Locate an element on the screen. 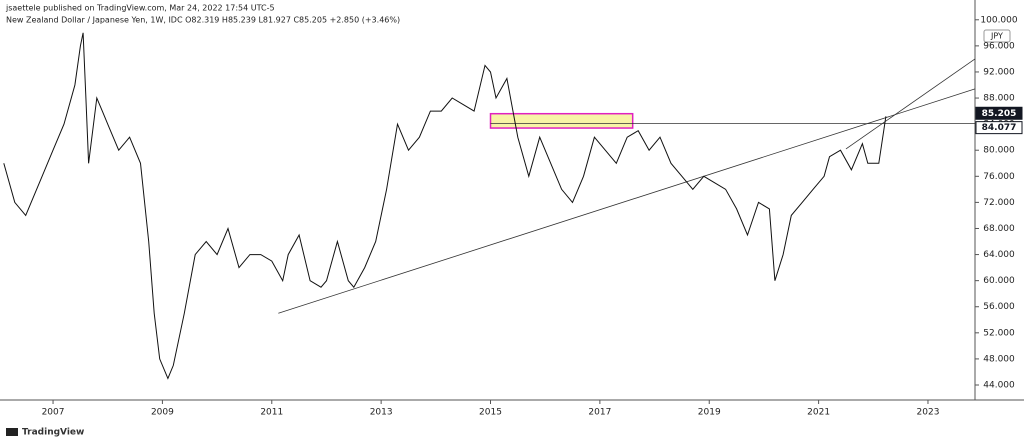  brand: TradingView is located at coordinates (53, 433).